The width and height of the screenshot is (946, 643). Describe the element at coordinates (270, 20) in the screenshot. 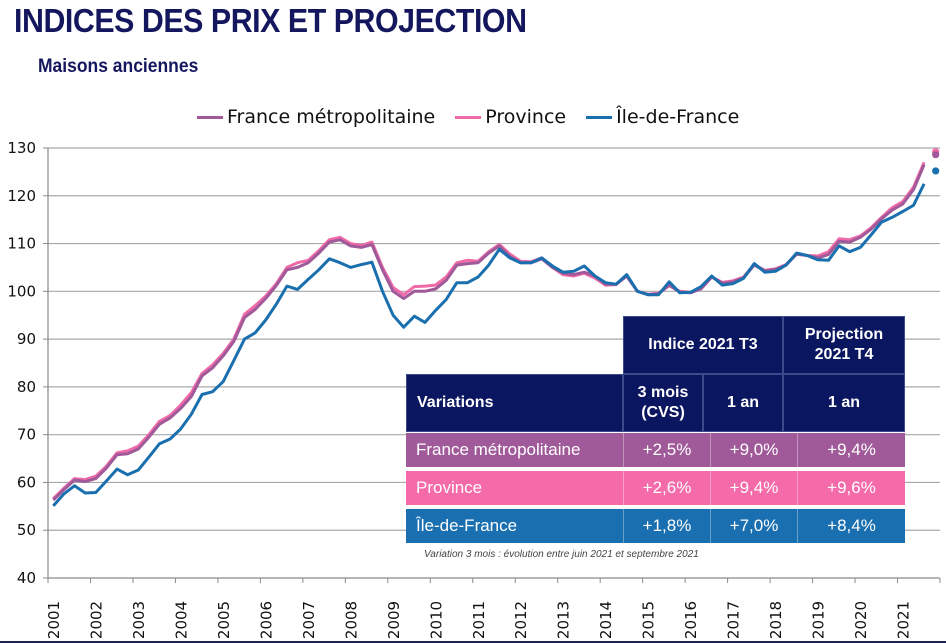

I see `page-title: INDICES DES PRIX ET PROJECTION` at that location.